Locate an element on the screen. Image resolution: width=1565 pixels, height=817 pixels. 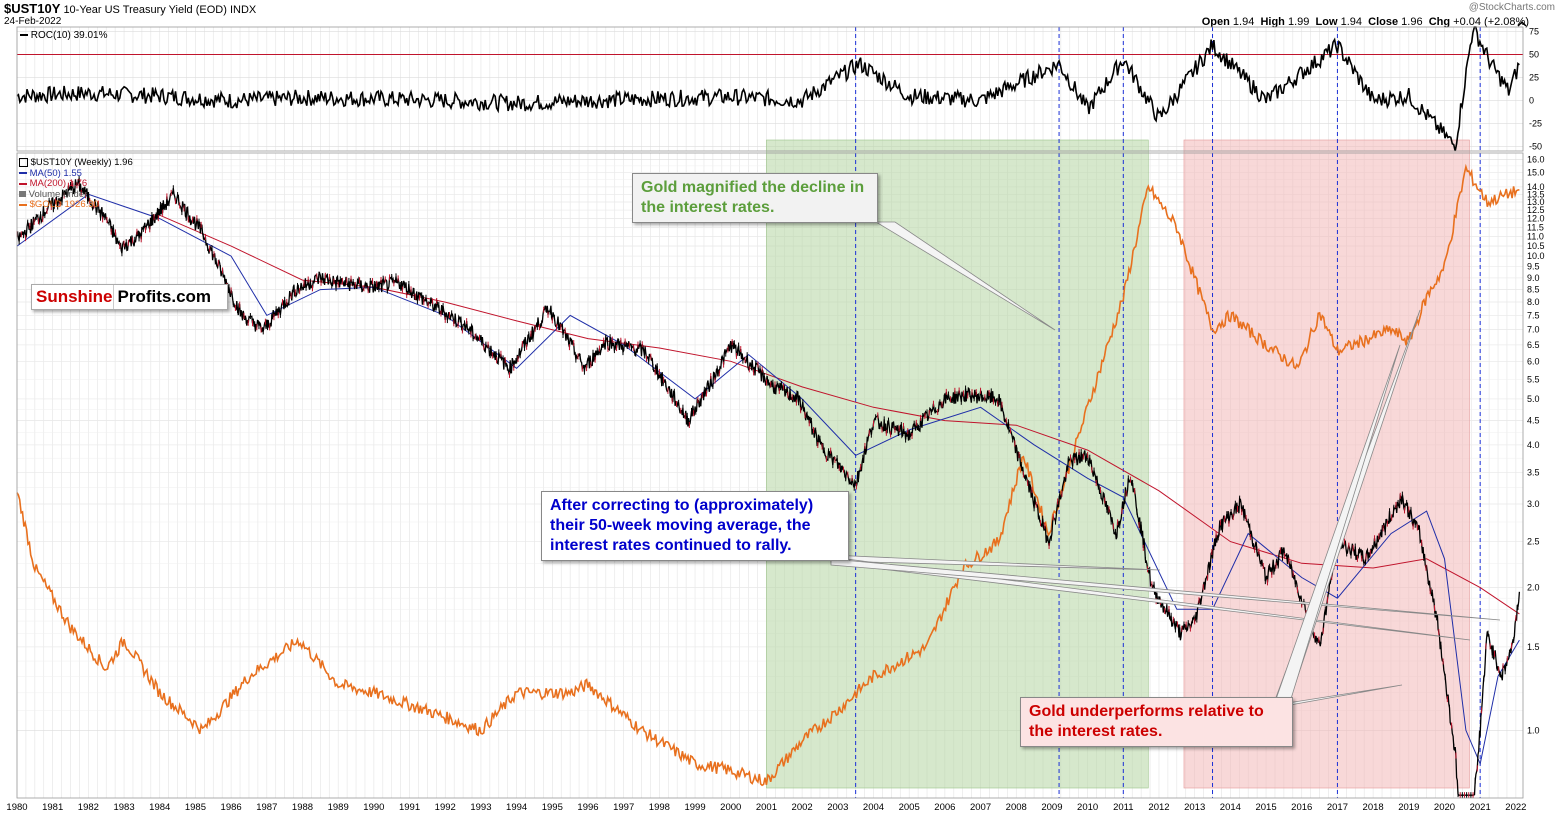
legend-ma200-text: MA(200) 1.76 is located at coordinates (58, 184).